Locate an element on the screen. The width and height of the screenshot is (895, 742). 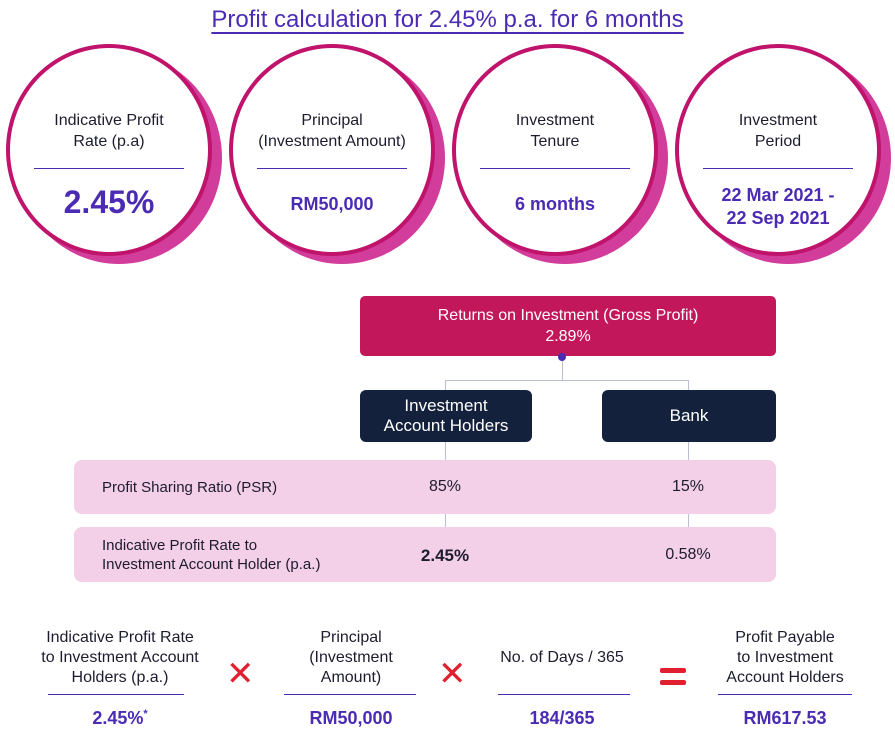
formula-principal-label-line-2: (Investment is located at coordinates (351, 657).